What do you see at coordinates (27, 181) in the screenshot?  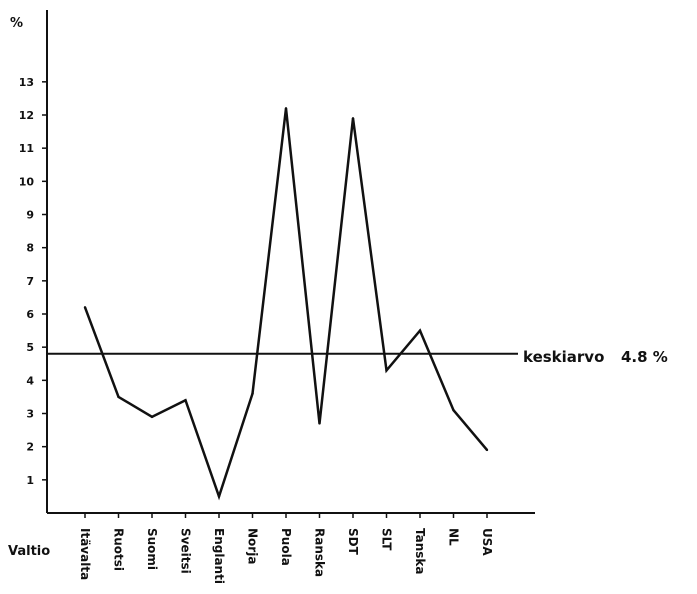 I see `y-tick-label: 10` at bounding box center [27, 181].